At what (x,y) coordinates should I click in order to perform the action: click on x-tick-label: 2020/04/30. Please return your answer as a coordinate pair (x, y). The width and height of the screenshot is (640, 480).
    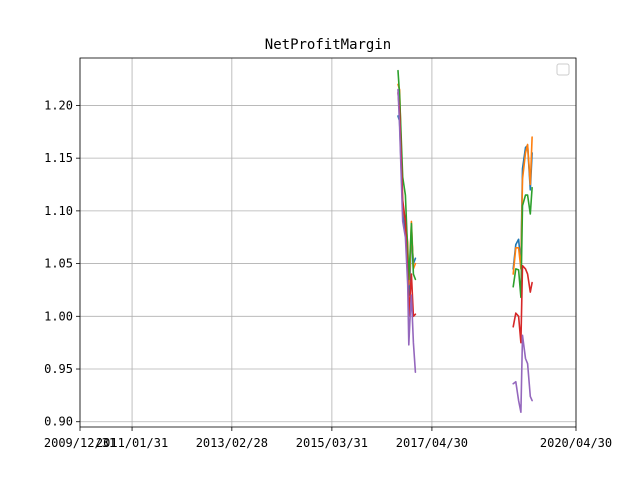
    Looking at the image, I should click on (576, 443).